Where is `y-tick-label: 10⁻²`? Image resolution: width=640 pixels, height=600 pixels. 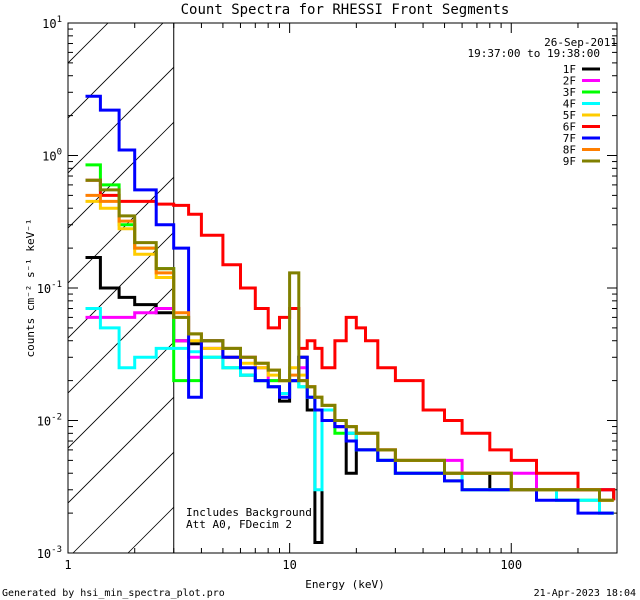 y-tick-label: 10⁻² is located at coordinates (49, 421).